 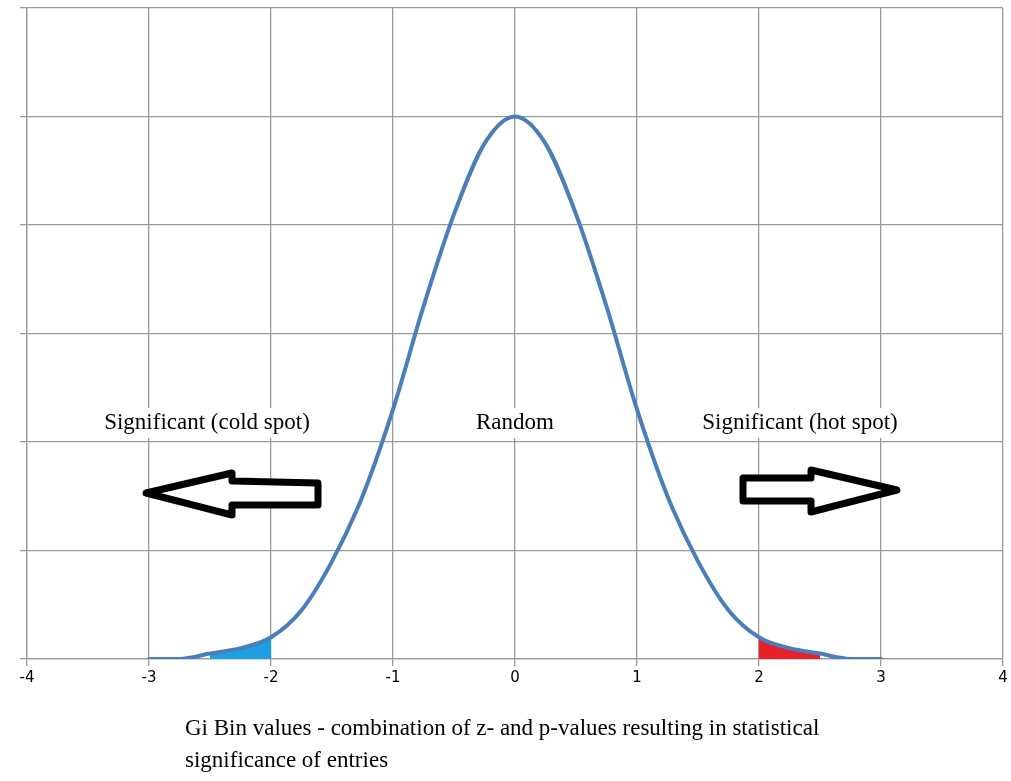 I want to click on x-tick-label: 2, so click(x=759, y=676).